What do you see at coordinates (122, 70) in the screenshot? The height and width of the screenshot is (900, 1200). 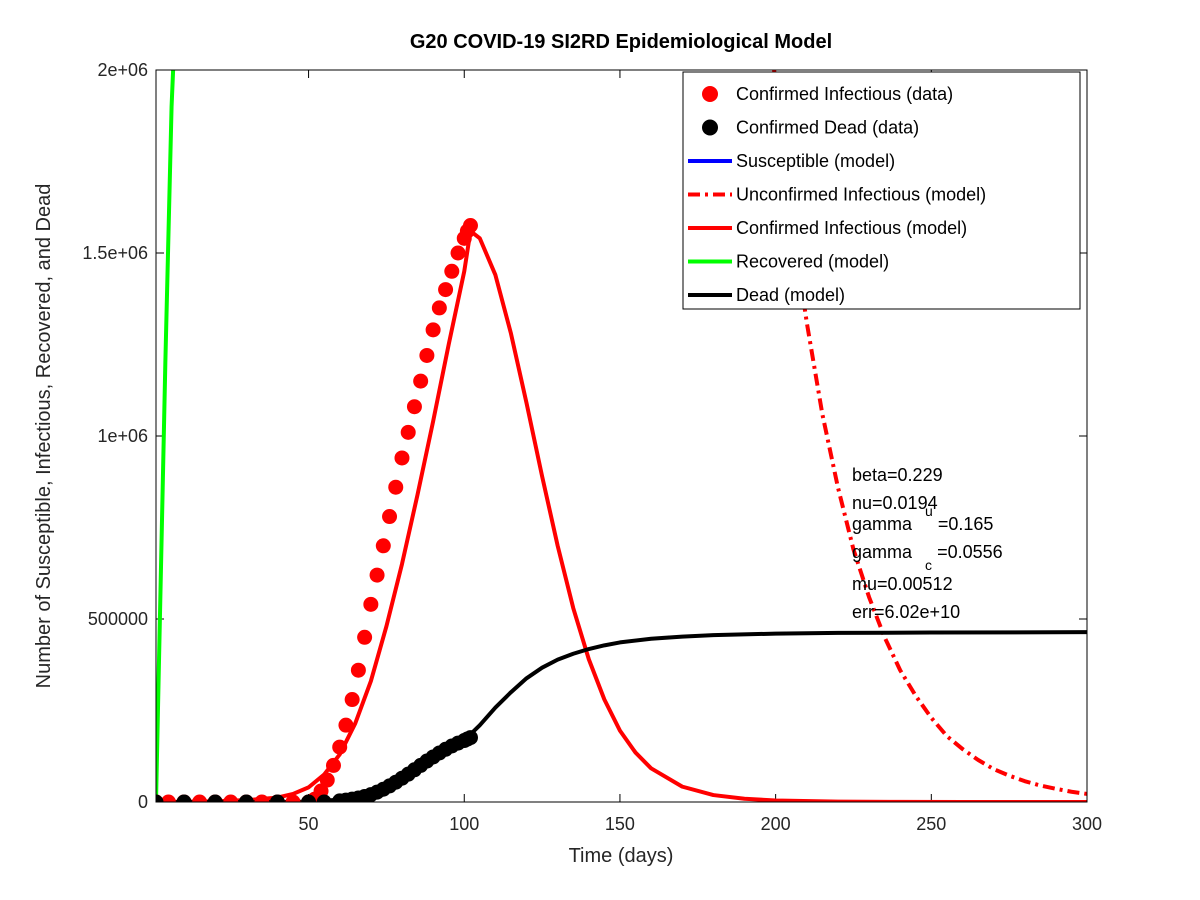 I see `y-tick-label: 2e+06` at bounding box center [122, 70].